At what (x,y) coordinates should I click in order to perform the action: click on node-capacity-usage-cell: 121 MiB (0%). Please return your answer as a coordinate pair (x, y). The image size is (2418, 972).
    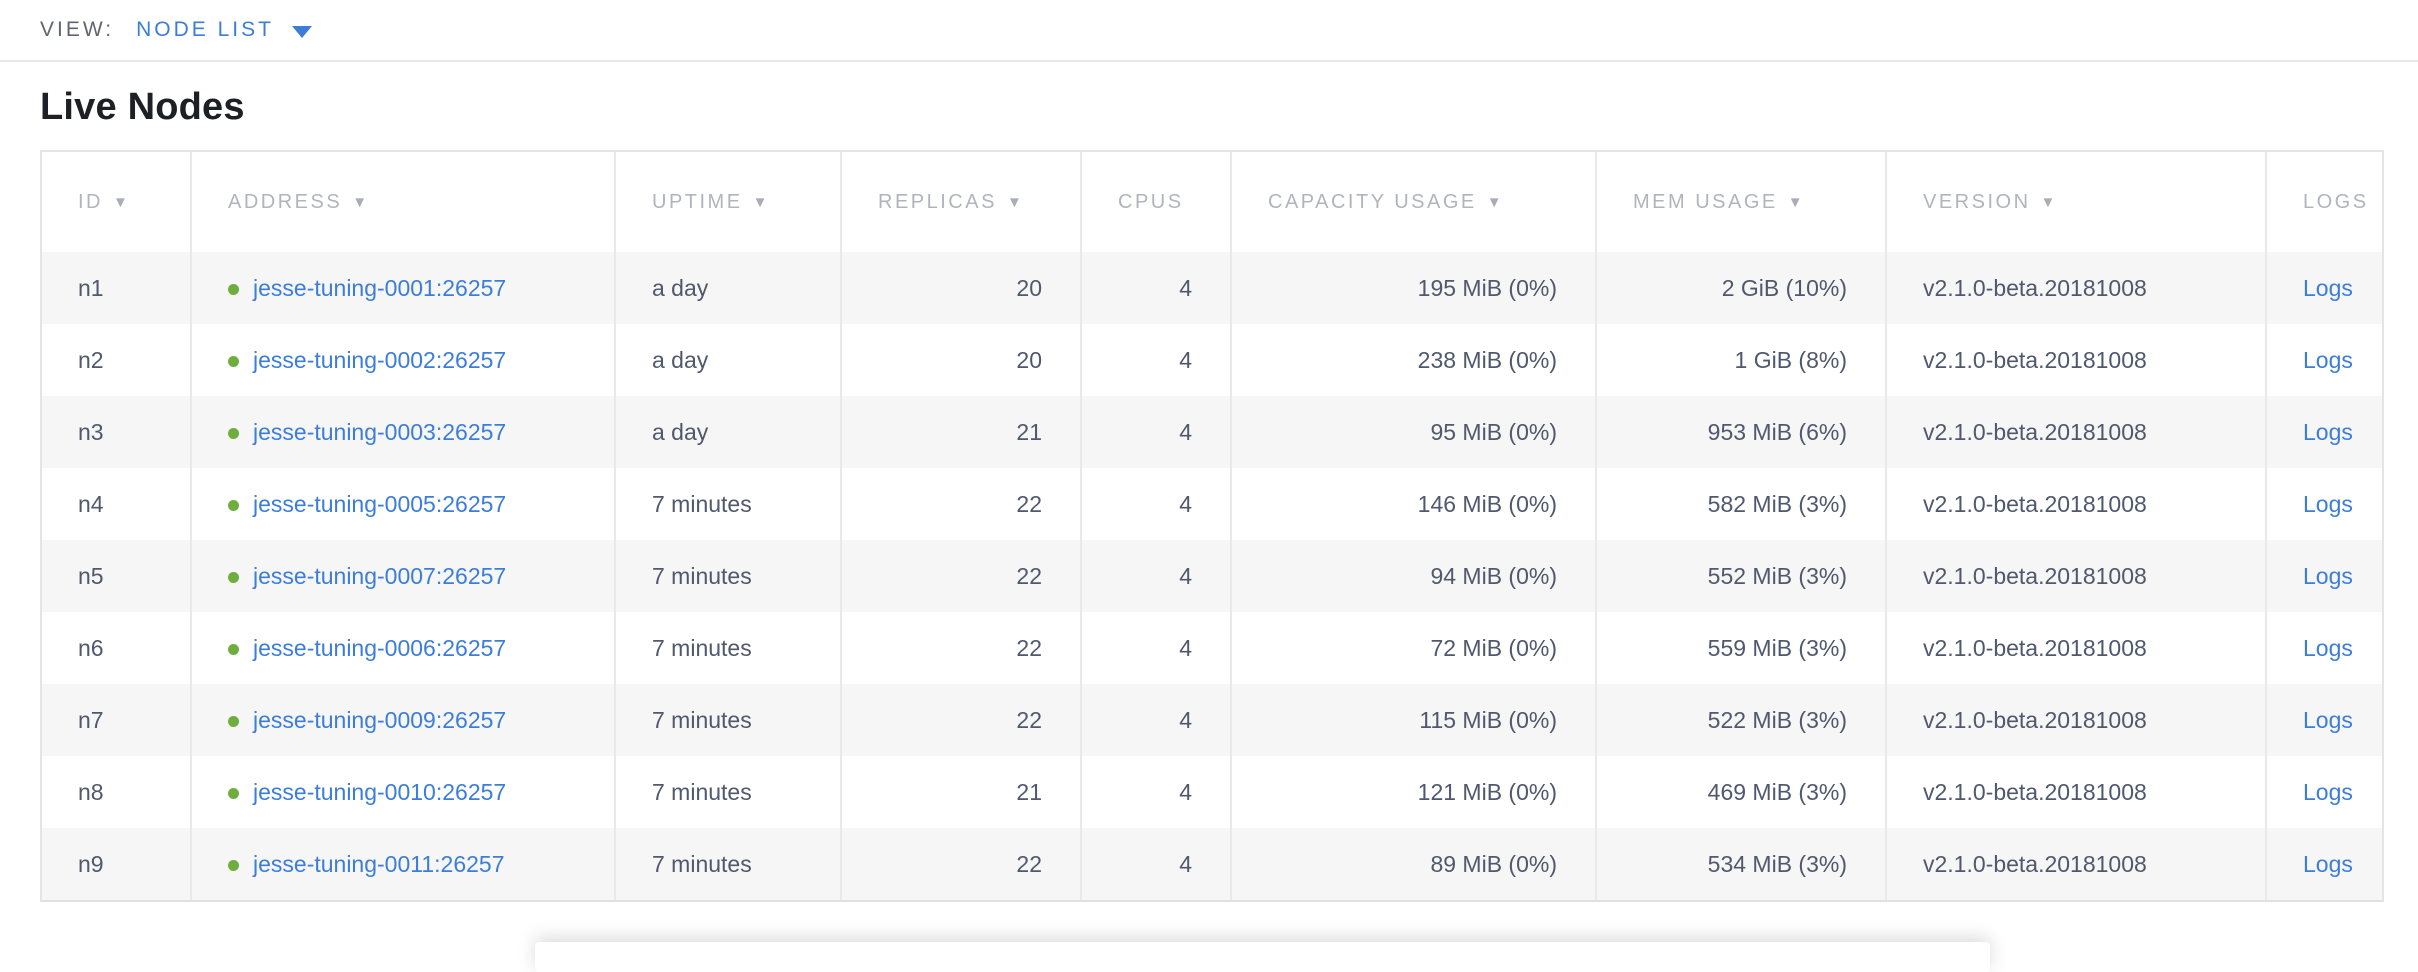
    Looking at the image, I should click on (1412, 792).